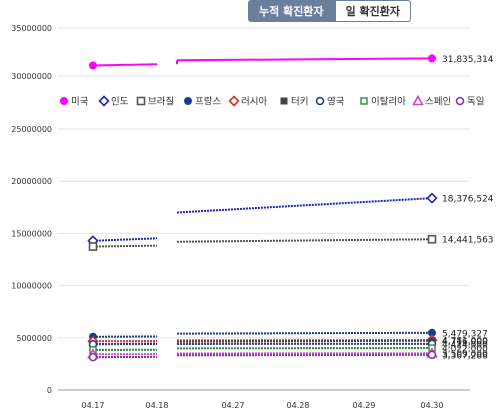 The image size is (500, 415). What do you see at coordinates (31, 181) in the screenshot?
I see `lower-y-tick-label: 20000000` at bounding box center [31, 181].